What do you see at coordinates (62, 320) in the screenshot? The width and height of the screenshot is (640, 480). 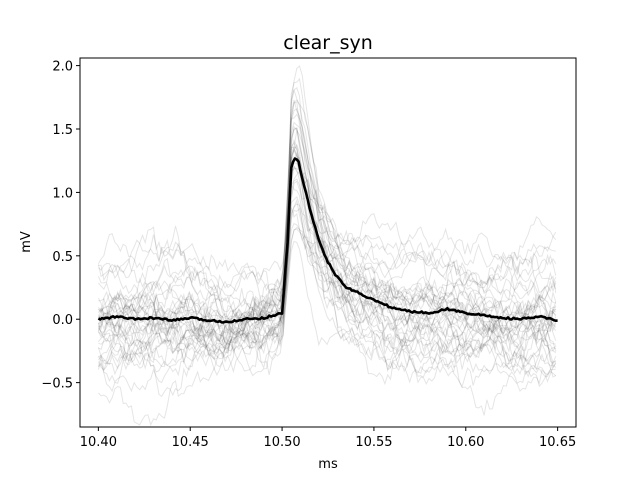 I see `y-tick-label: 0.0` at bounding box center [62, 320].